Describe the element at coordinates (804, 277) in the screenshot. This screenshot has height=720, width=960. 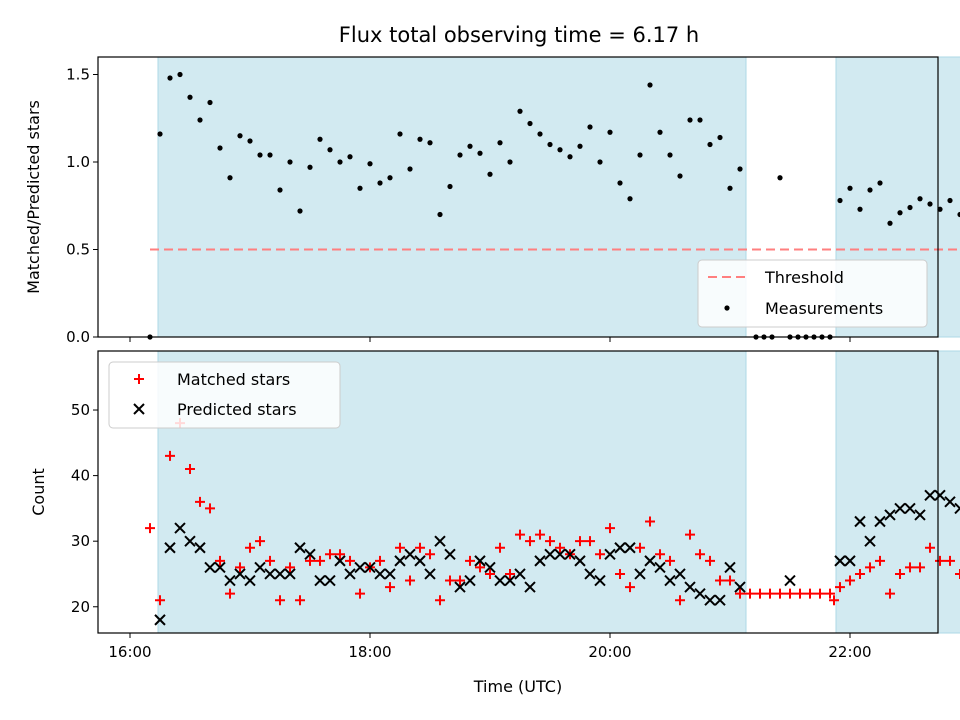
I see `legend-threshold-label: Threshold` at that location.